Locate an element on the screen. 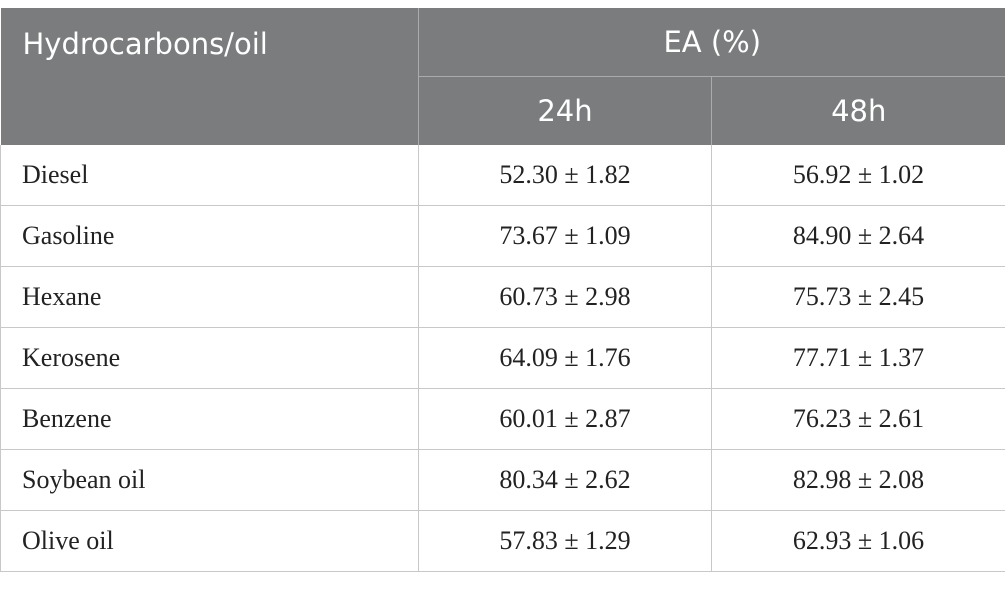 The image size is (1005, 590). ea-48h-value: 62.93 ± 1.06 is located at coordinates (858, 541).